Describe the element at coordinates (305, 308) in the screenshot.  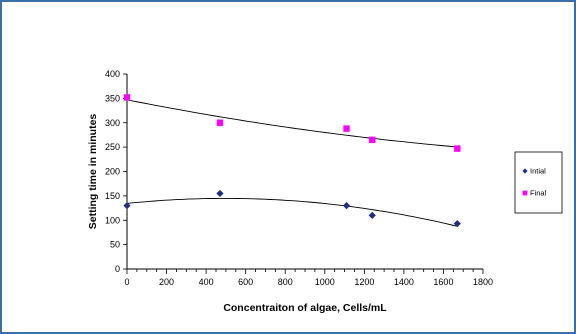
I see `x-axis-title: Concentraiton of algae, Cells/mL` at that location.